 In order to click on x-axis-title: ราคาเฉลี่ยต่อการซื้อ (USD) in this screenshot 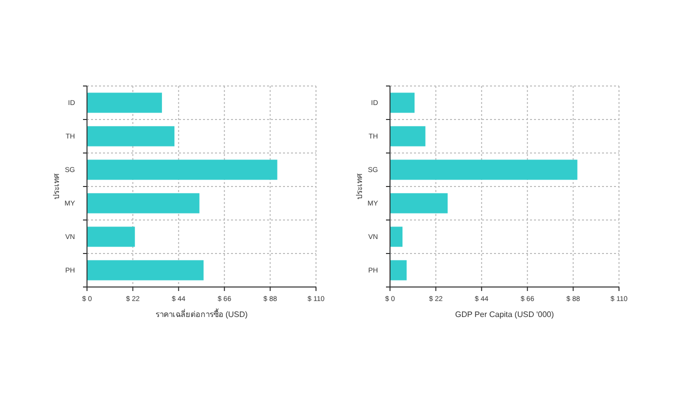, I will do `click(201, 313)`.